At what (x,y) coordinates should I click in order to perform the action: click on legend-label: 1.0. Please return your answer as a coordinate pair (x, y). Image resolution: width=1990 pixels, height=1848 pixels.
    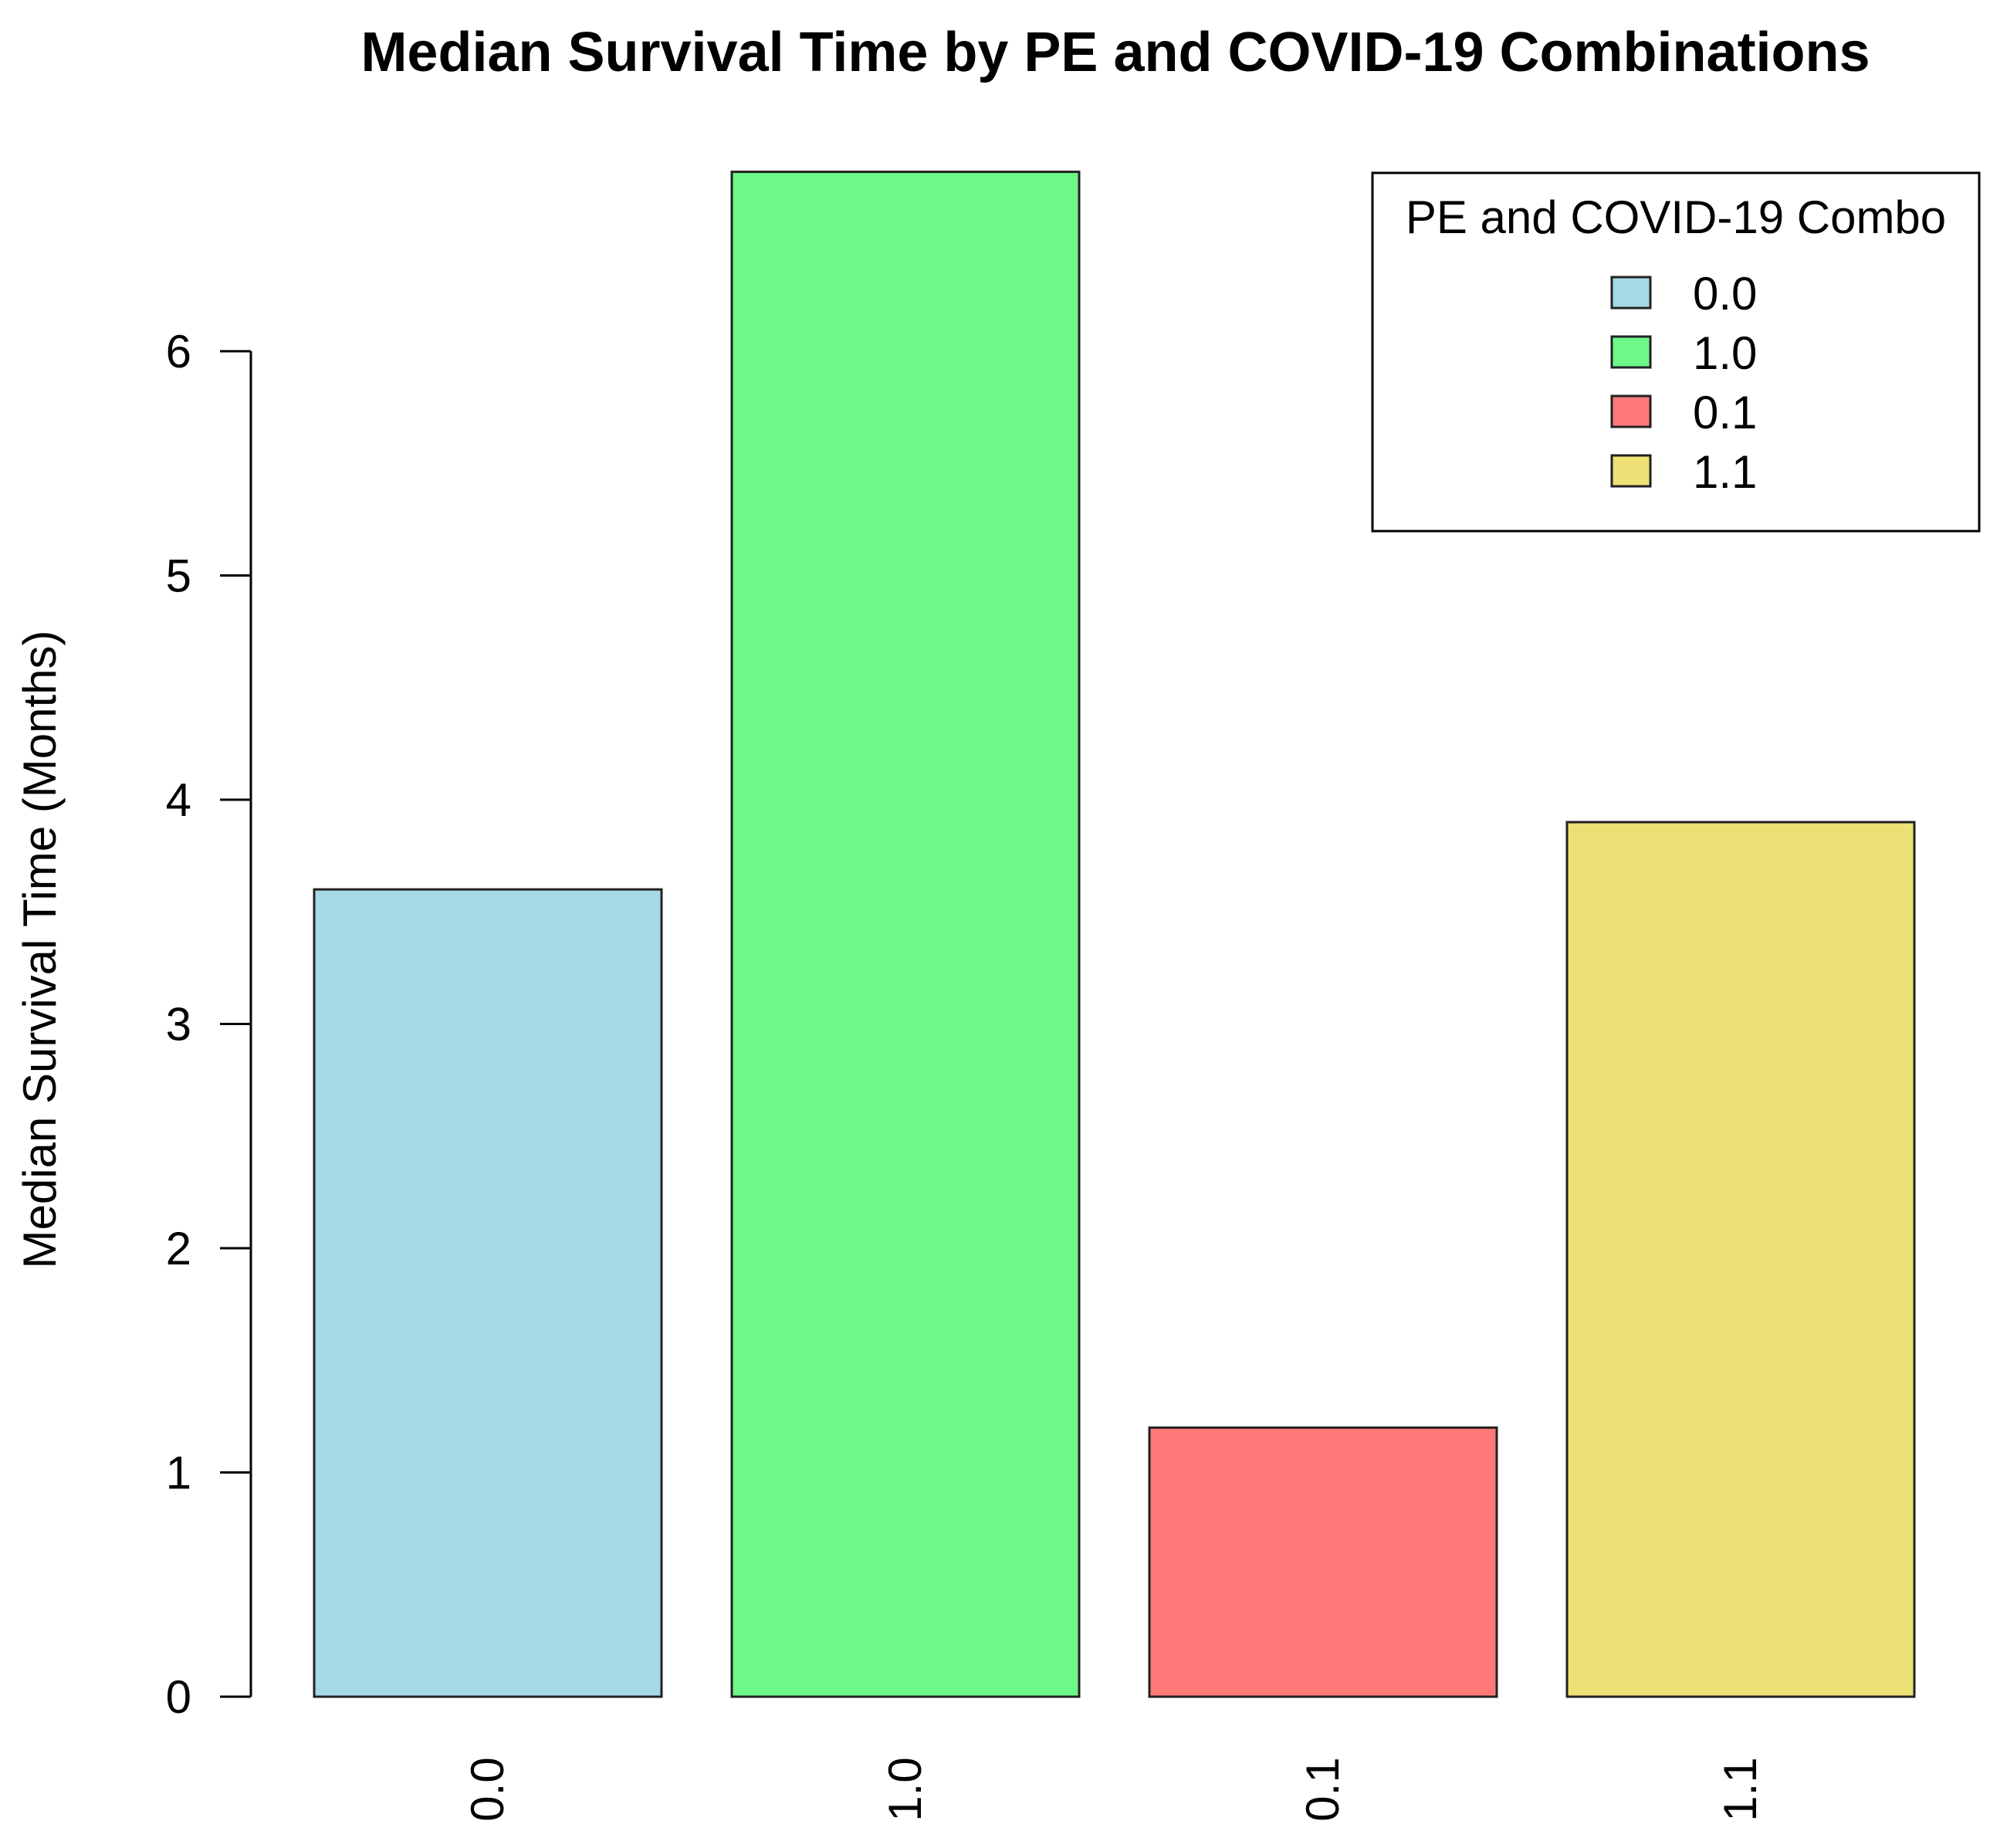
    Looking at the image, I should click on (1725, 353).